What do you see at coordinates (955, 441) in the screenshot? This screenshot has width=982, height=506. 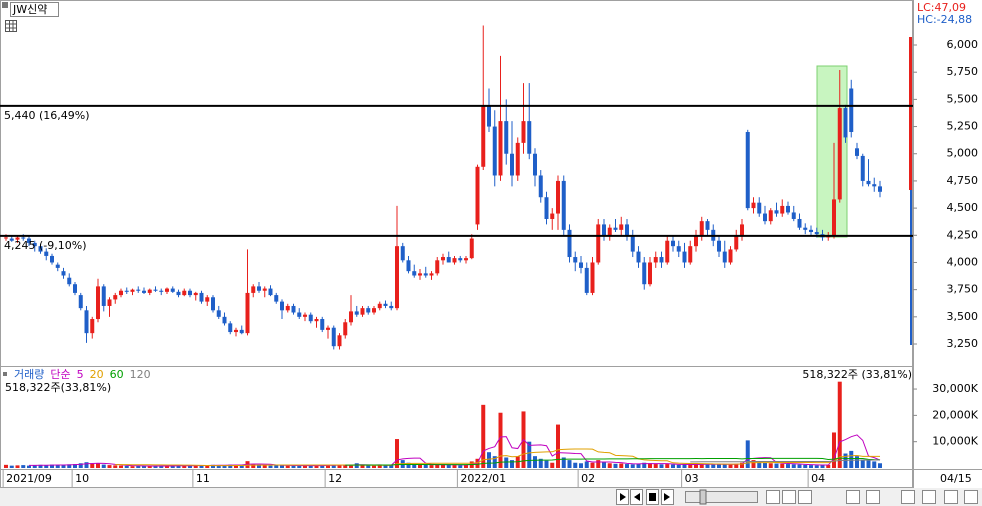 I see `y-tick-label: 10,000K` at bounding box center [955, 441].